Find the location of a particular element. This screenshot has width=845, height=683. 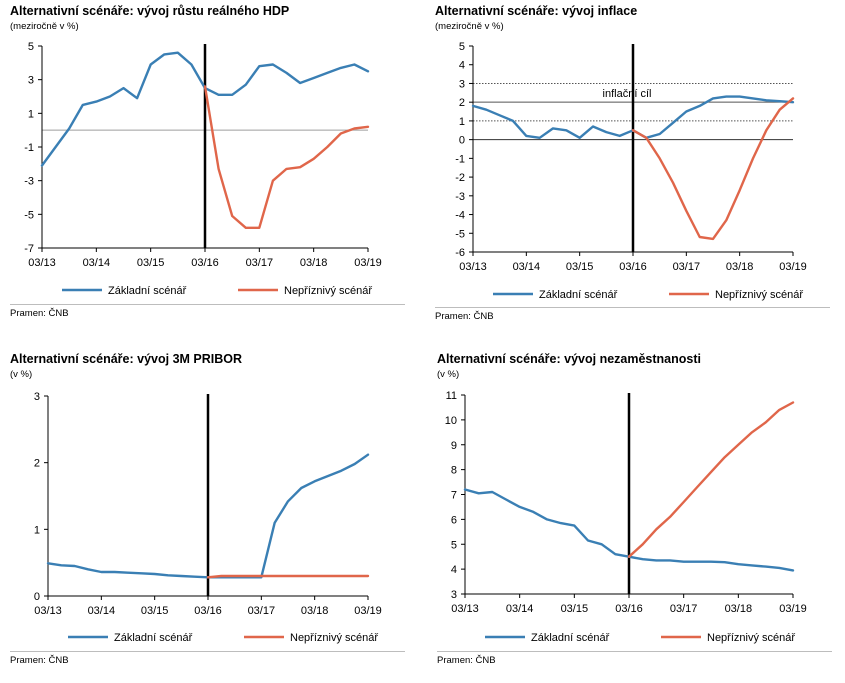

y-tick-label: -4 is located at coordinates (460, 216).